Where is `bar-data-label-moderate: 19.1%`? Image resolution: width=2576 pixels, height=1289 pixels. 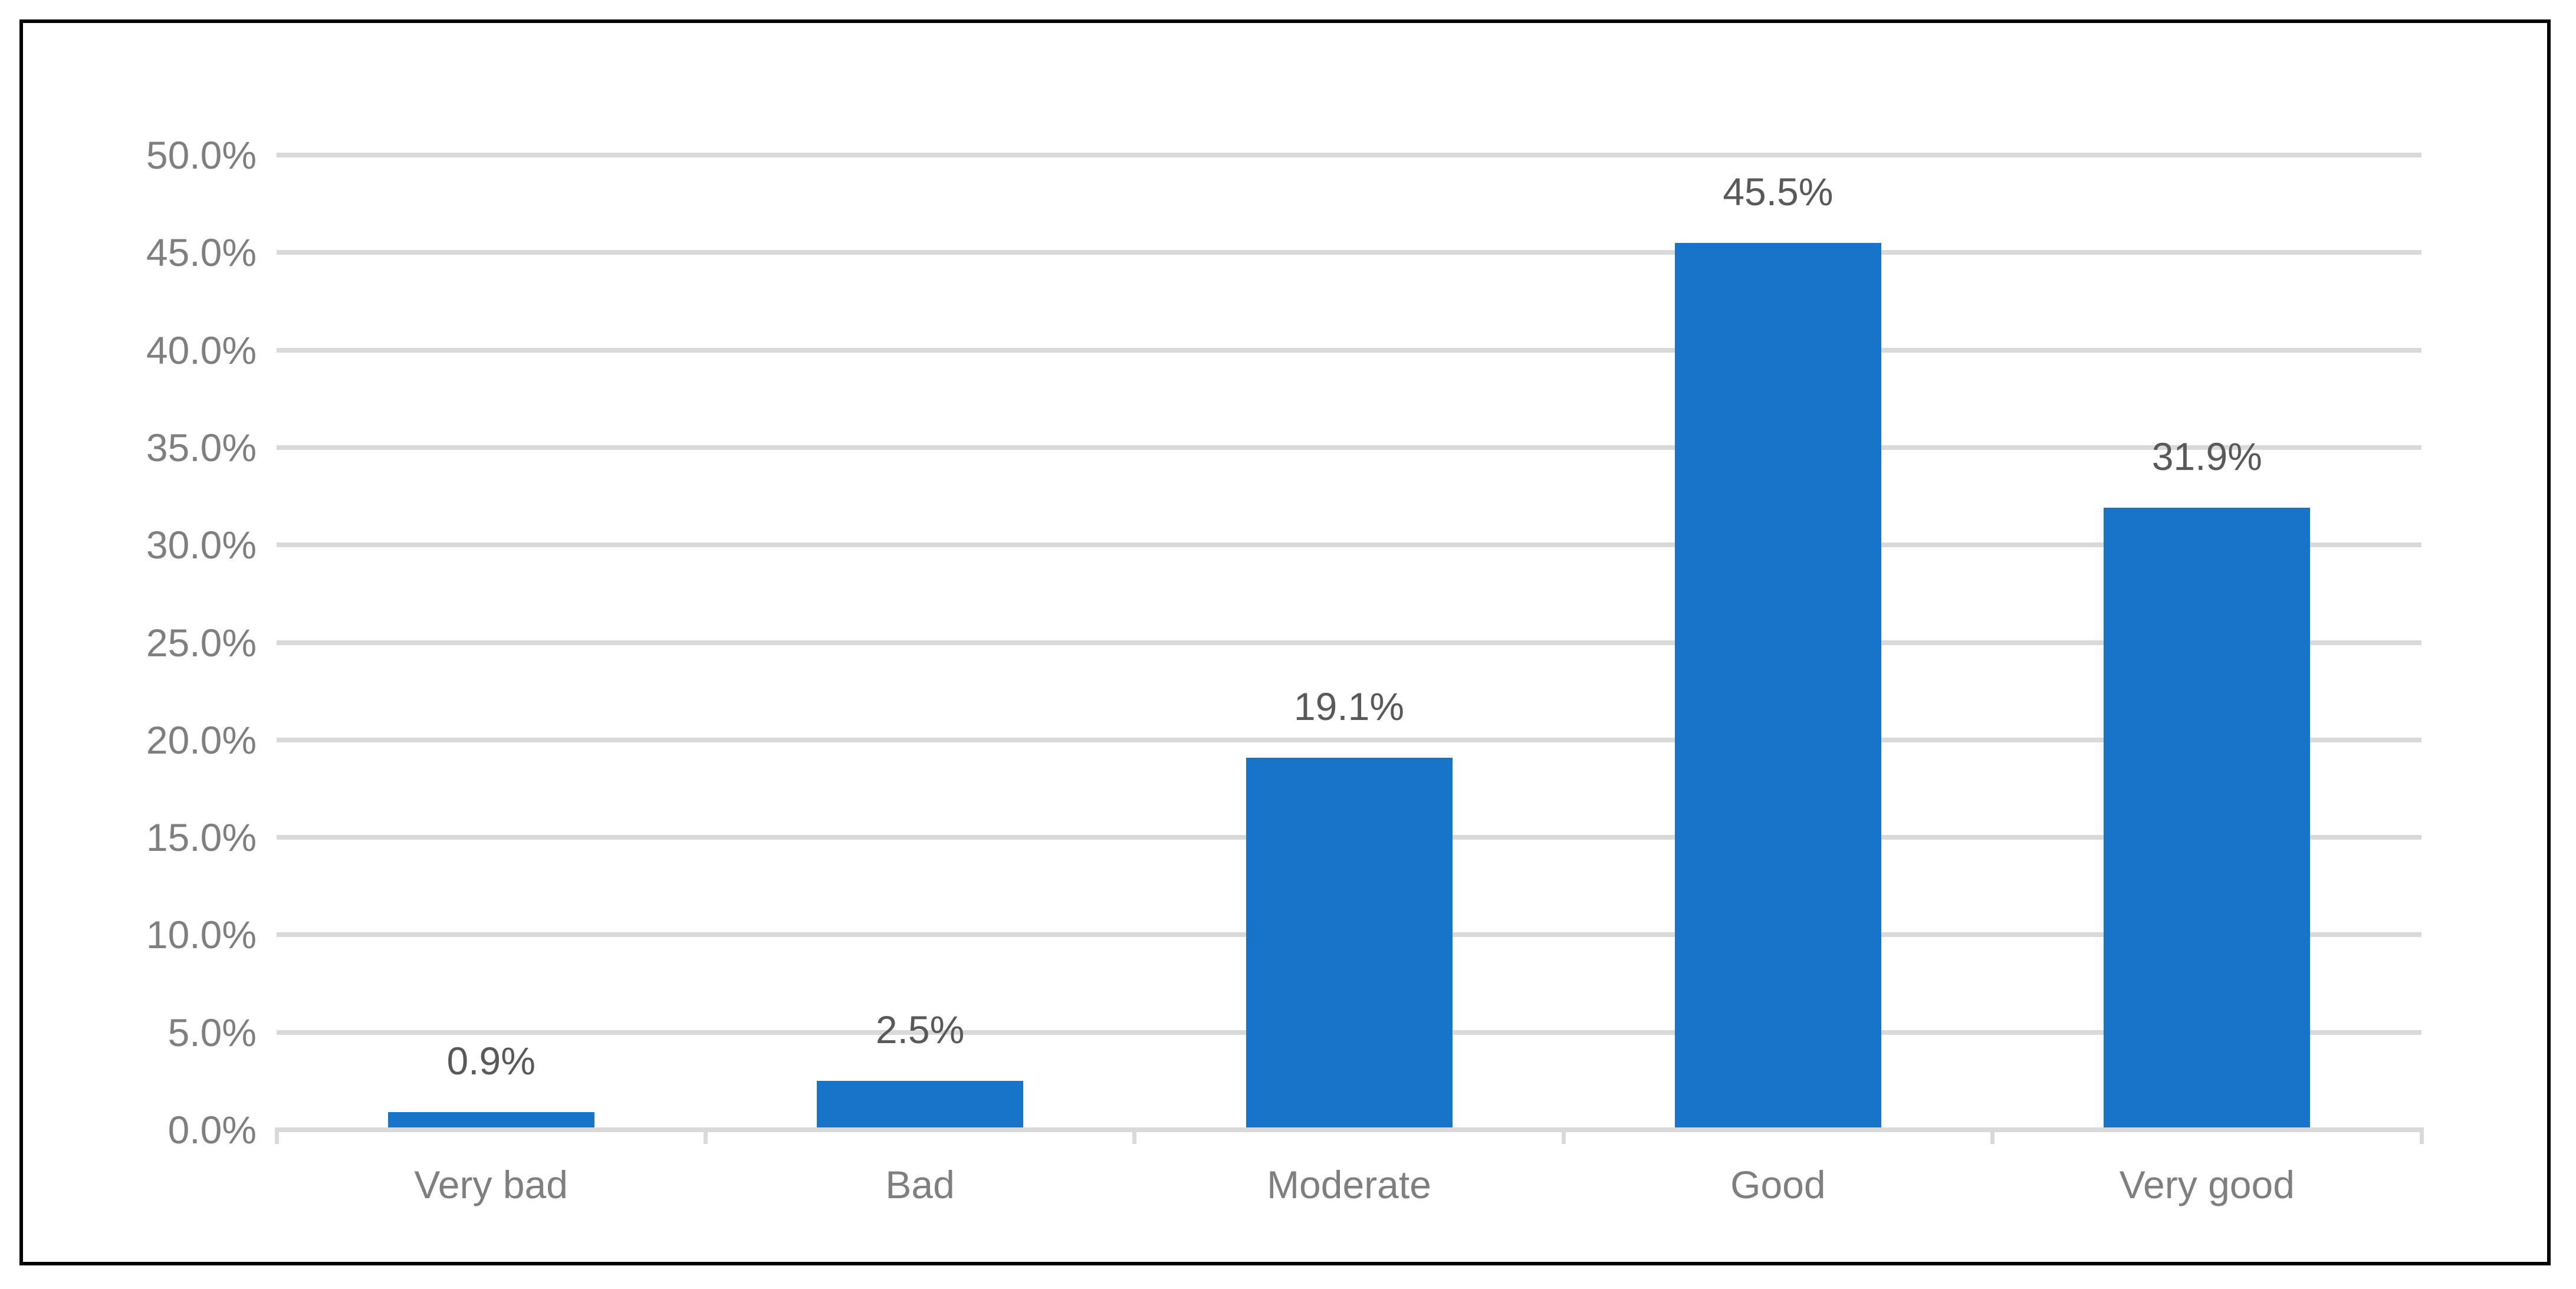
bar-data-label-moderate: 19.1% is located at coordinates (1349, 706).